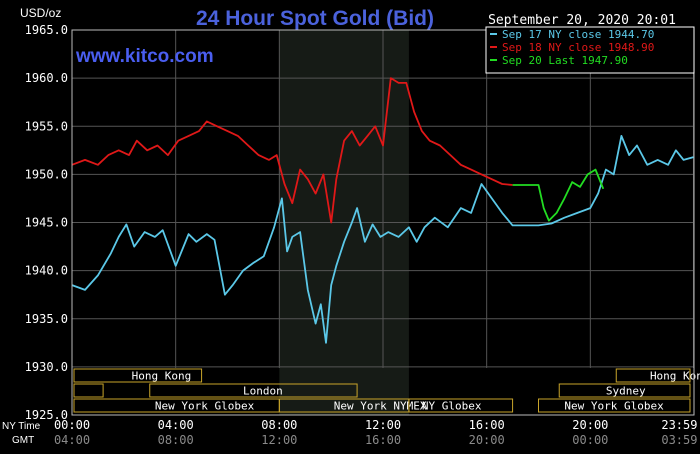 The width and height of the screenshot is (700, 454). I want to click on ny-time-label: NY Time, so click(21, 426).